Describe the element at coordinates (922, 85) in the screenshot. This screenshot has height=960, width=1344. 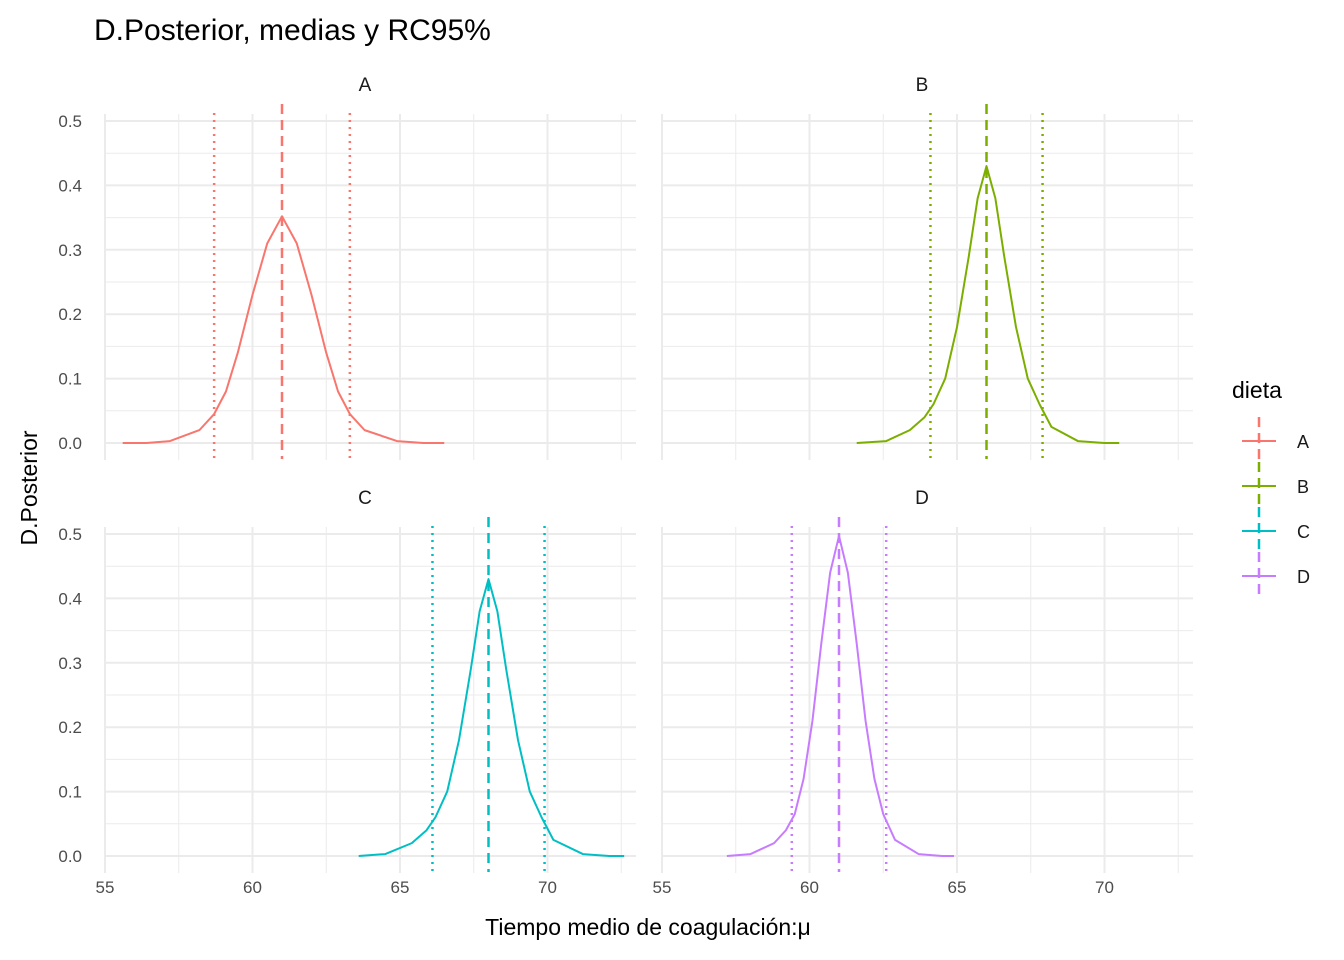
I see `facet-strip-label-b: B` at that location.